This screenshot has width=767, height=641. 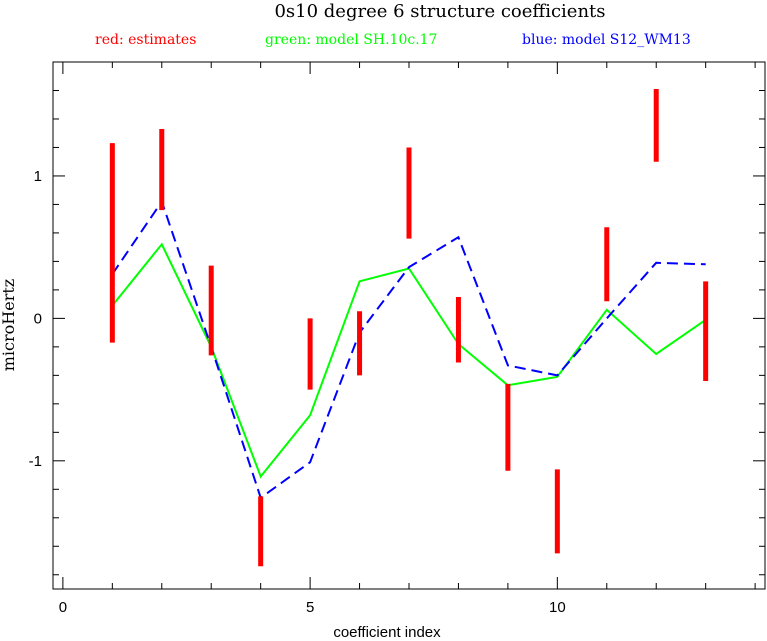 I want to click on legend-model-sh: green: model SH.10c.17, so click(x=351, y=40).